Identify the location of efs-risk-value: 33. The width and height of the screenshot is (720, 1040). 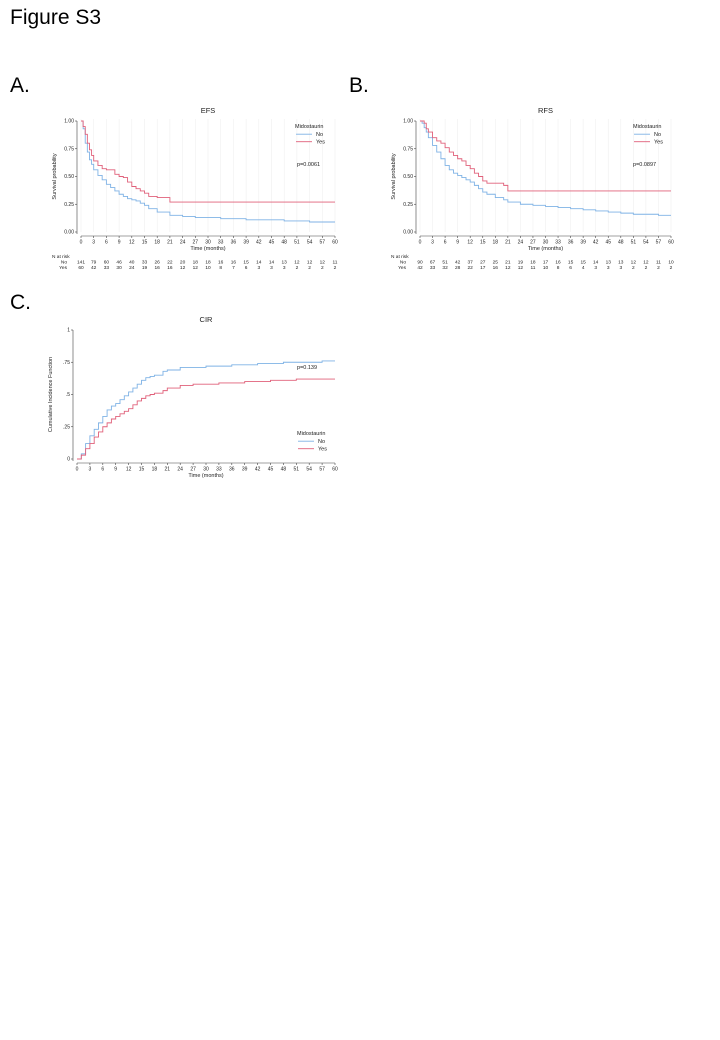
(107, 268).